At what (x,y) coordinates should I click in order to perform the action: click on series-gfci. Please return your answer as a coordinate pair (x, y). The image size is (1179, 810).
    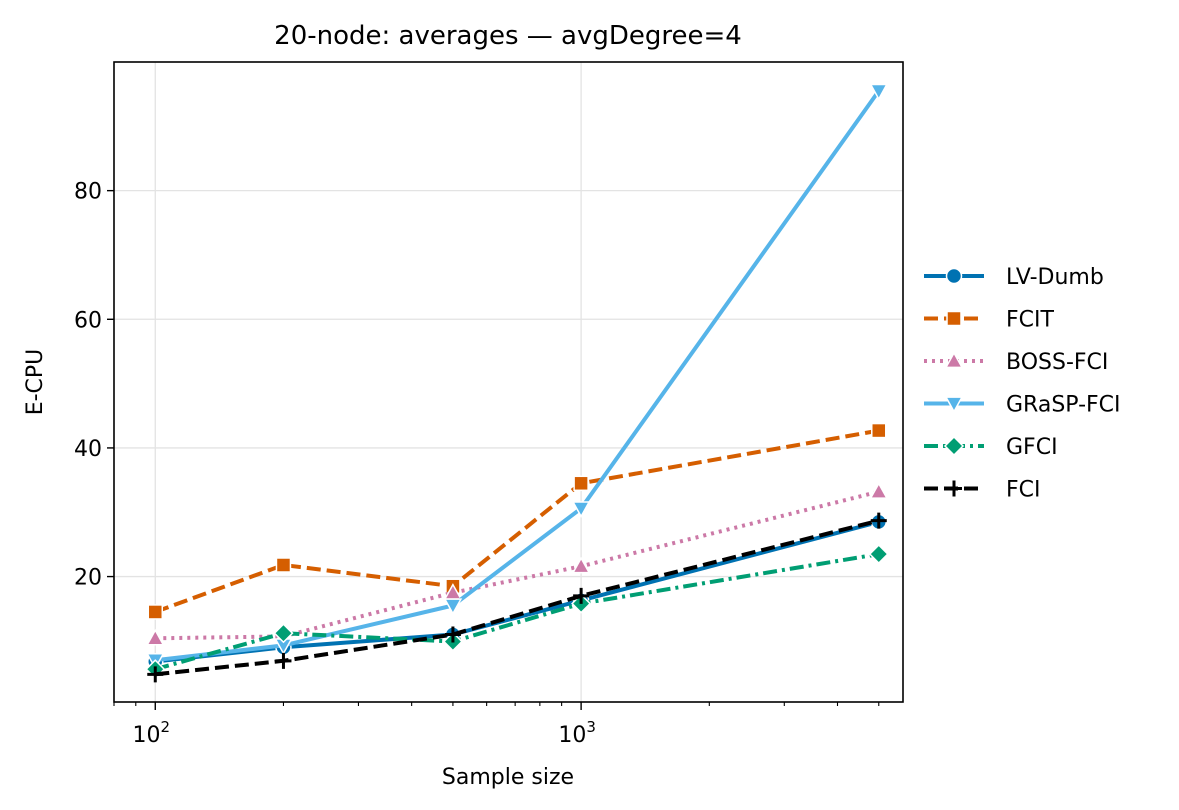
    Looking at the image, I should click on (517, 611).